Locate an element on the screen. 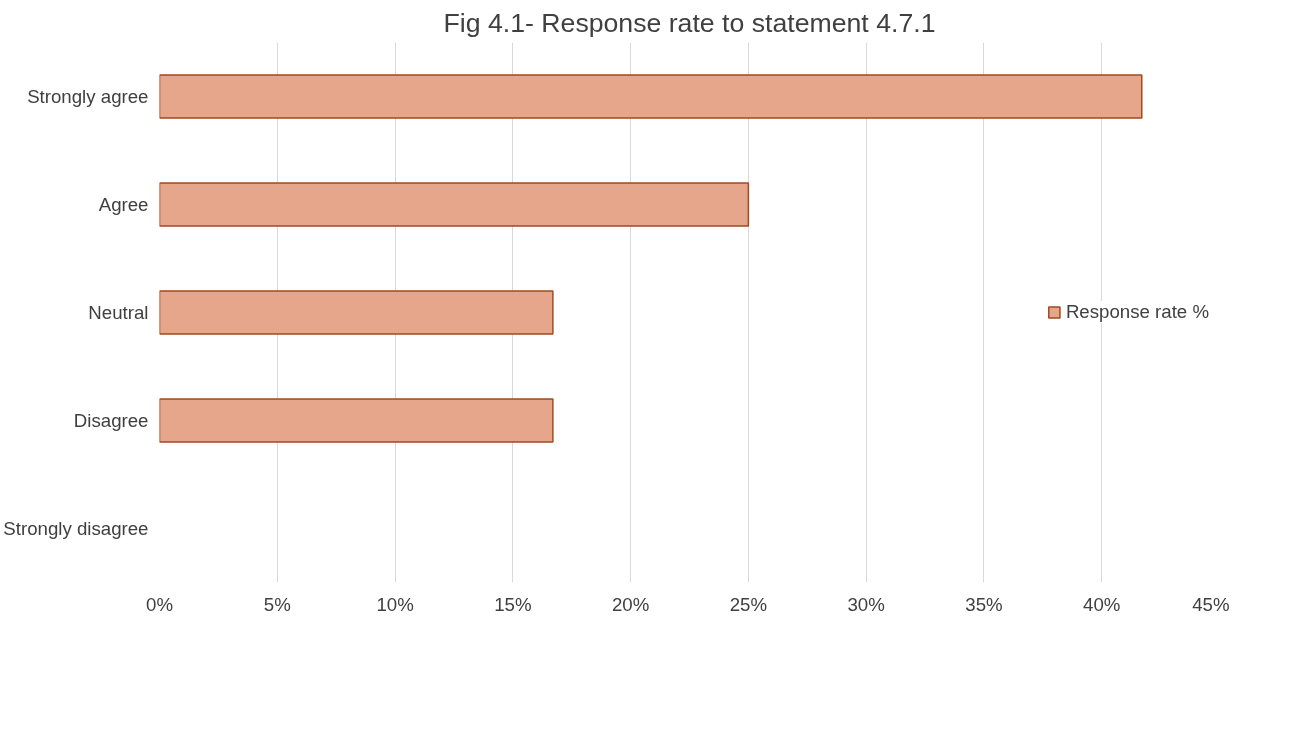 Image resolution: width=1296 pixels, height=743 pixels. x-tick-label: 30% is located at coordinates (866, 604).